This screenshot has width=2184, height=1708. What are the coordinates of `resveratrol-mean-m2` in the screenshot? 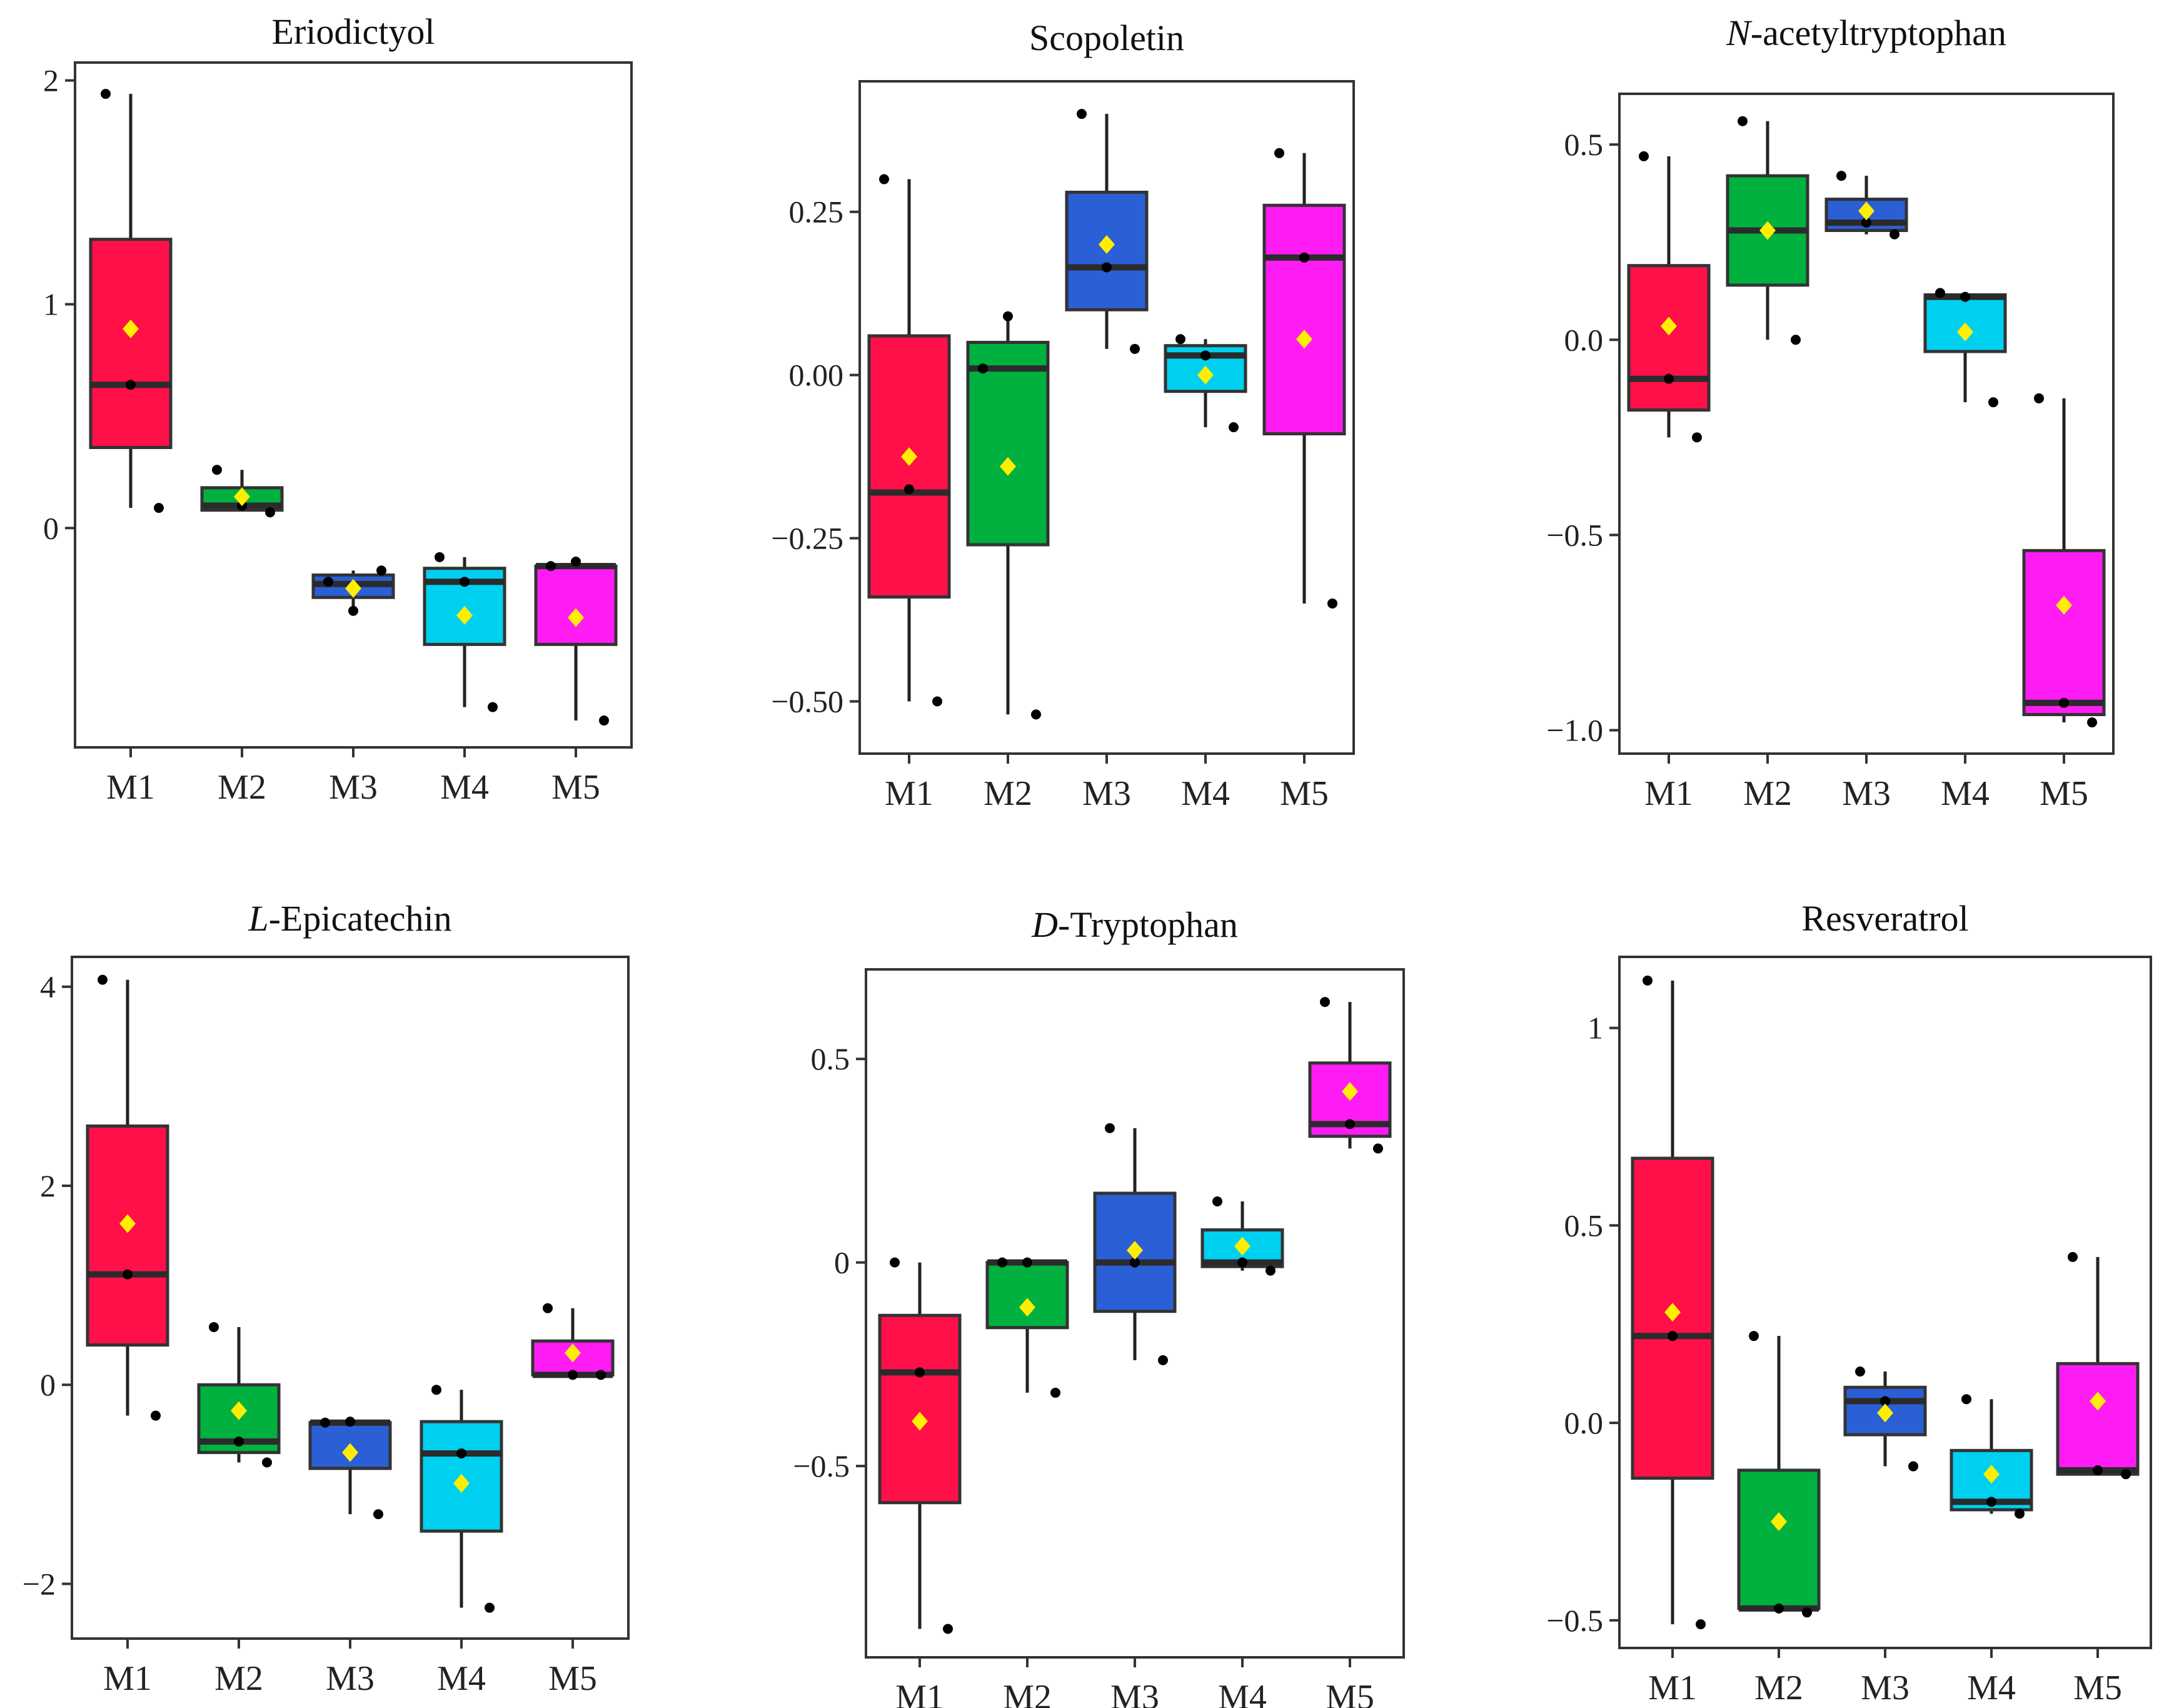 It's located at (1779, 1521).